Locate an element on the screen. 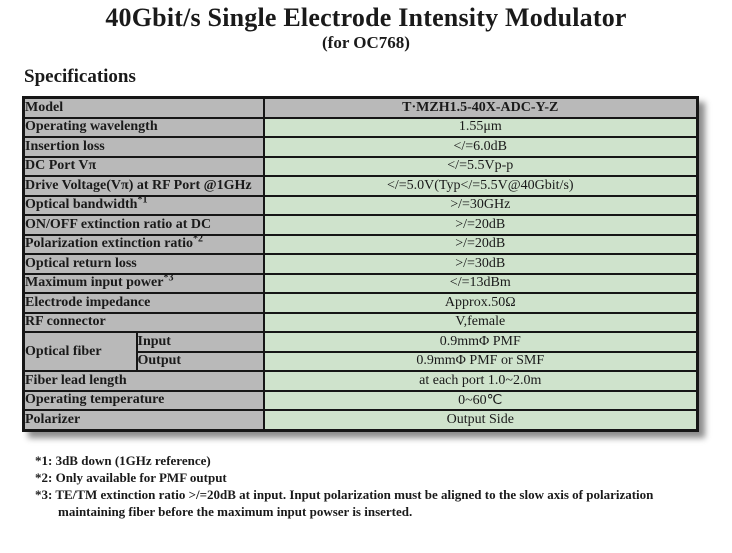  spec-label: Electrode impedance is located at coordinates (143, 303).